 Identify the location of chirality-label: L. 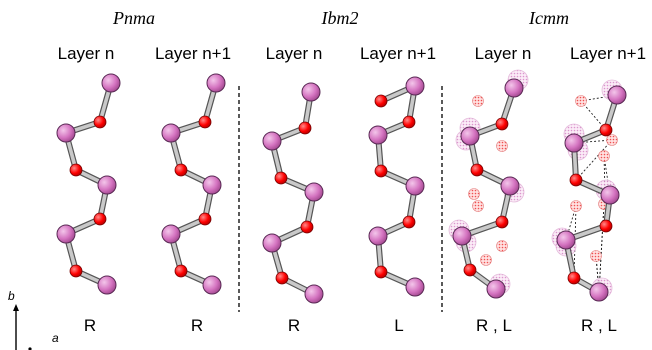
(398, 325).